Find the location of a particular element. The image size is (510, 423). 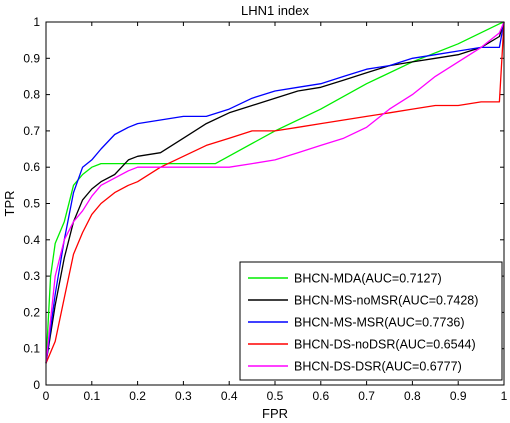

y-tick-label: 0.4 is located at coordinates (31, 240).